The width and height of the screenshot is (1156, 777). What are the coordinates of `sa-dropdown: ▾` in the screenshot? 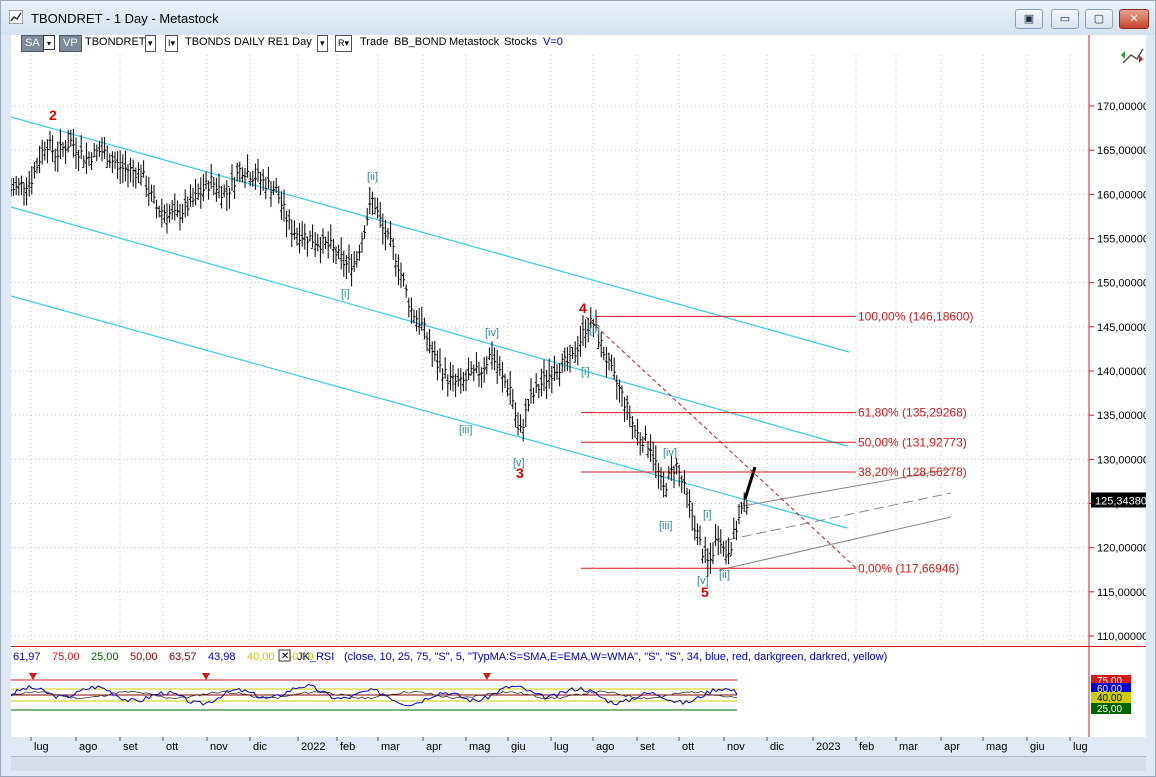 It's located at (49, 42).